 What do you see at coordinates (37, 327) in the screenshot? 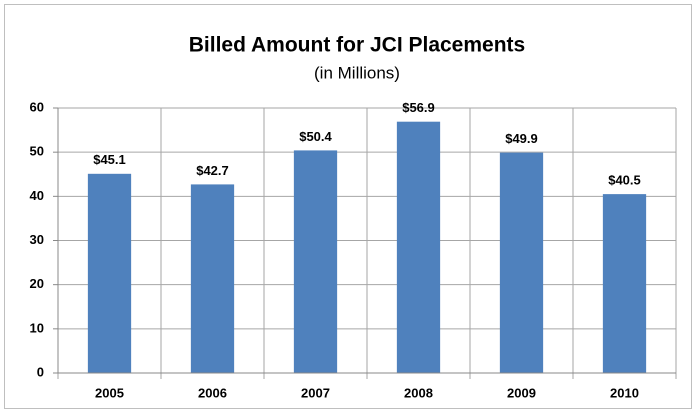
I see `y-tick-label: 10` at bounding box center [37, 327].